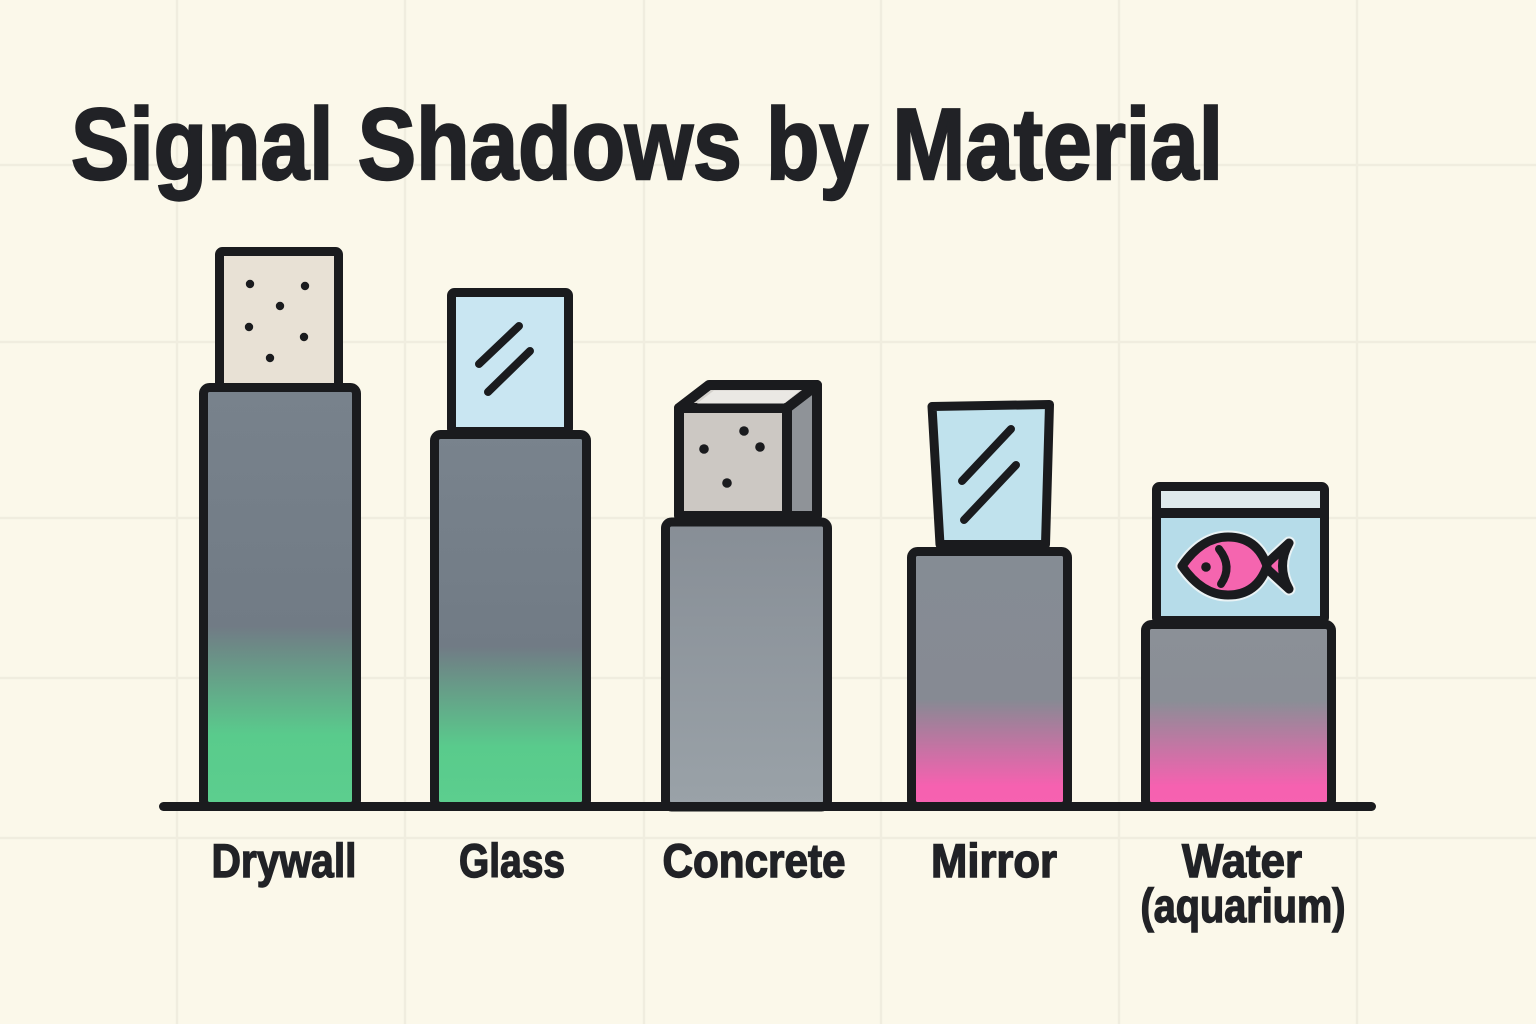 This screenshot has width=1536, height=1024. I want to click on svg-text: Mirror, so click(994, 860).